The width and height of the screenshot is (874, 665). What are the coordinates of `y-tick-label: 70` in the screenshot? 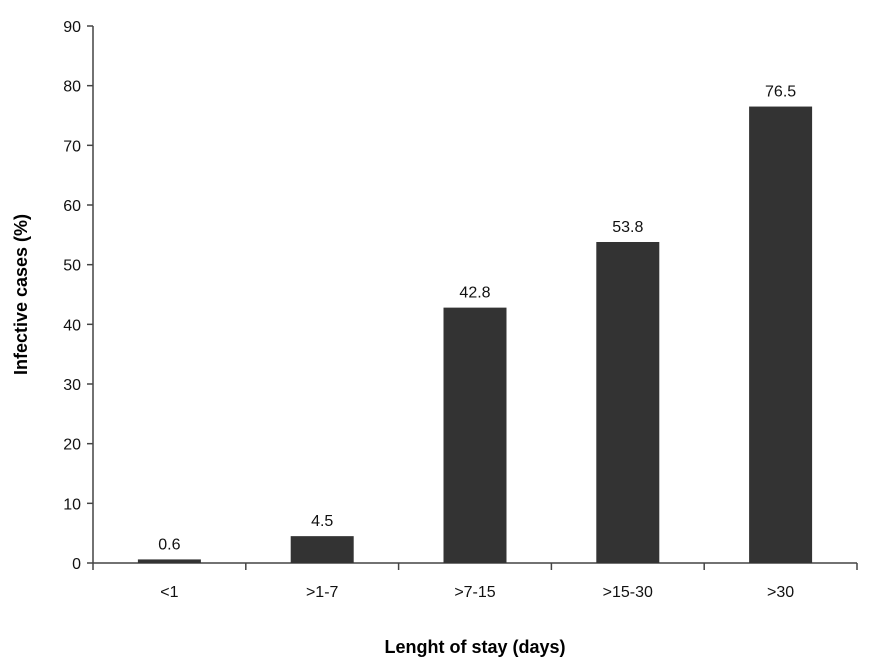 It's located at (72, 146).